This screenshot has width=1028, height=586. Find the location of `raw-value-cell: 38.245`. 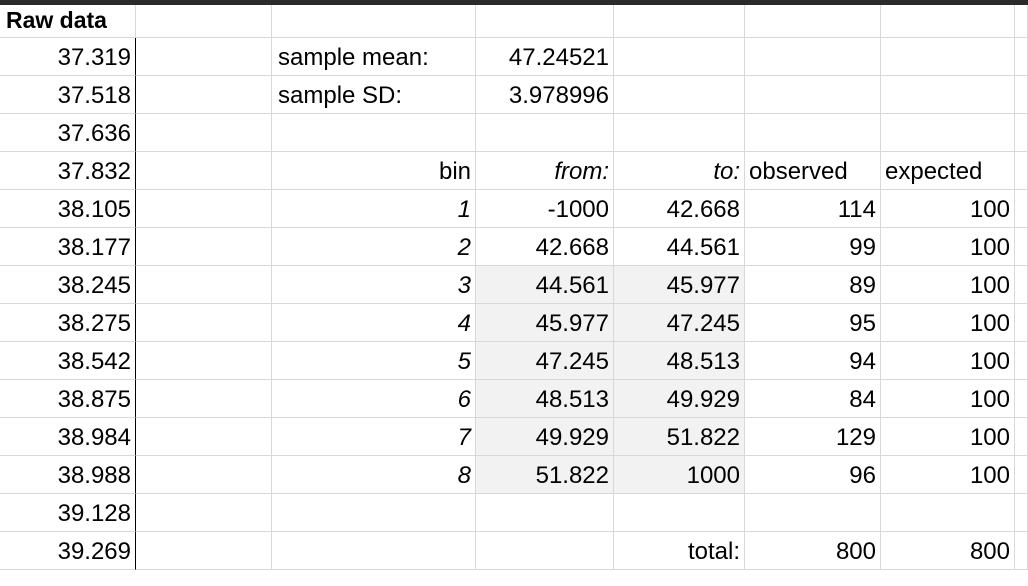

raw-value-cell: 38.245 is located at coordinates (68, 285).